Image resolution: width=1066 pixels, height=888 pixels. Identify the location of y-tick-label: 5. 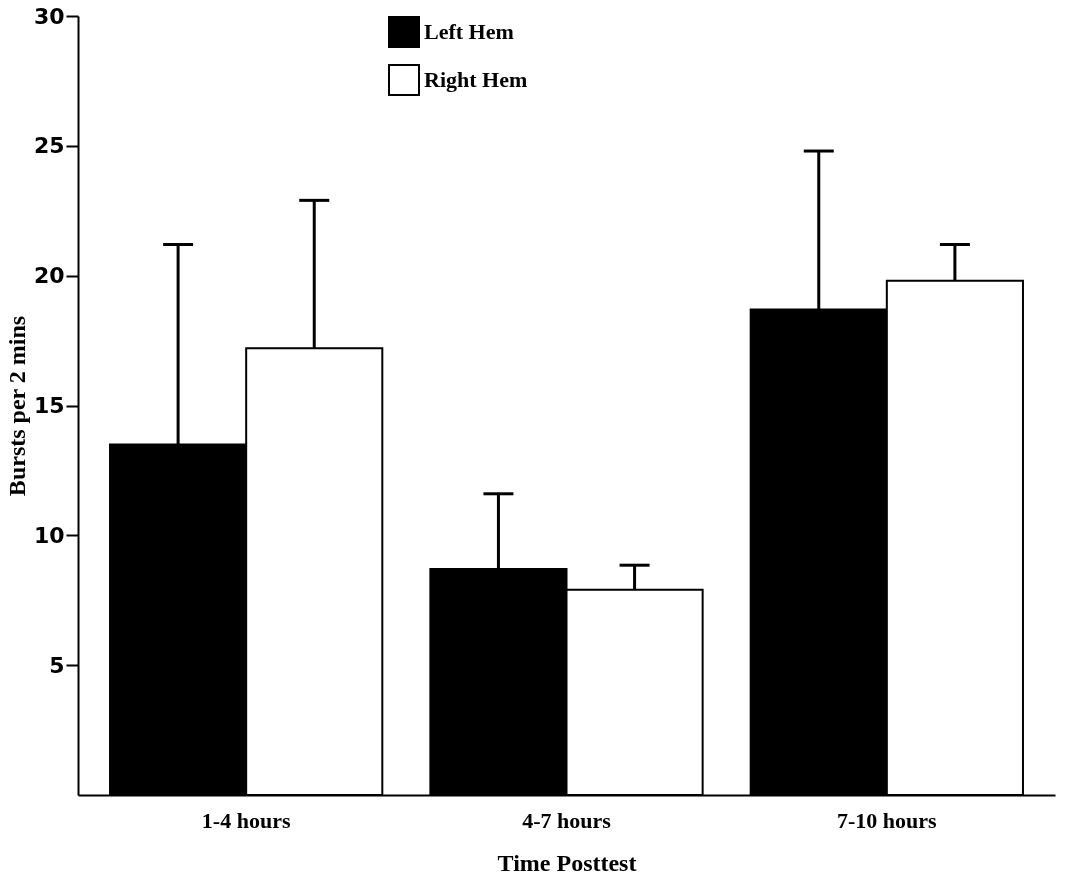
(57, 665).